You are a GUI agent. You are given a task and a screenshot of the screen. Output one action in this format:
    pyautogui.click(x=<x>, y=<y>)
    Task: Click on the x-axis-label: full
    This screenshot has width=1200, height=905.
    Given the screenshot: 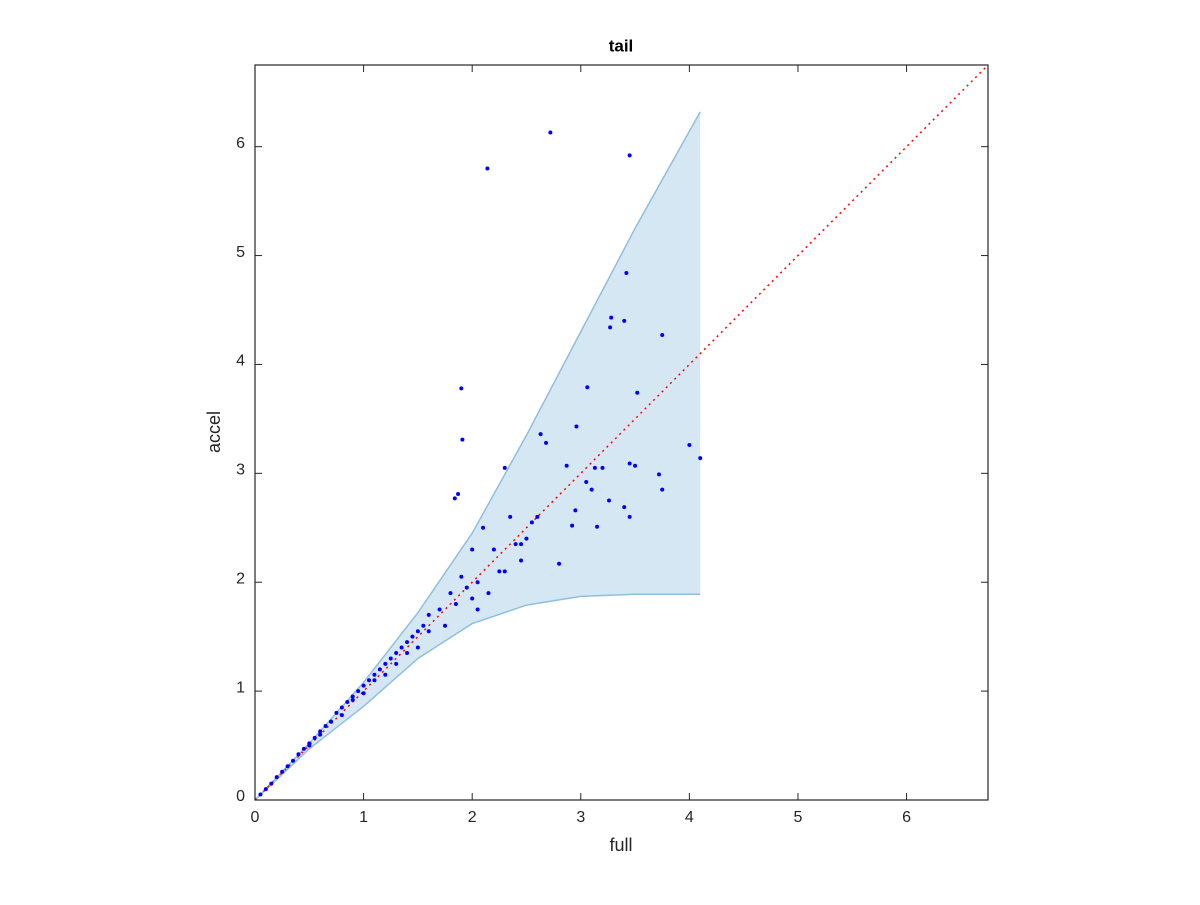 What is the action you would take?
    pyautogui.click(x=620, y=845)
    